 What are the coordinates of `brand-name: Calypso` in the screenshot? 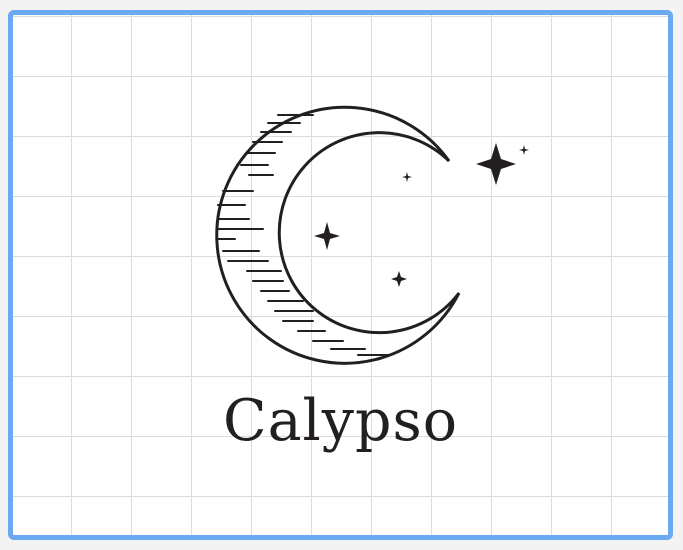 It's located at (340, 421).